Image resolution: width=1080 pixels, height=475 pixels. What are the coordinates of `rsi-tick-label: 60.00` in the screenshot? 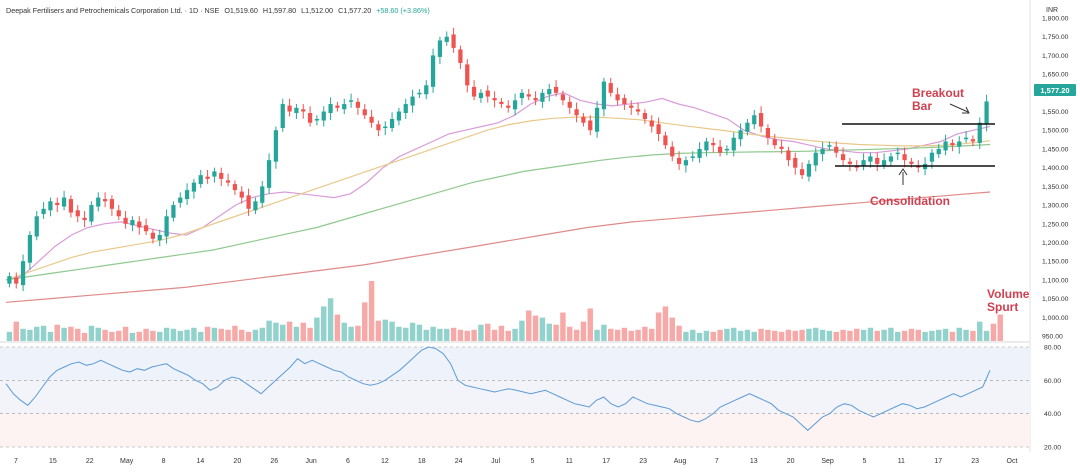 It's located at (1052, 381).